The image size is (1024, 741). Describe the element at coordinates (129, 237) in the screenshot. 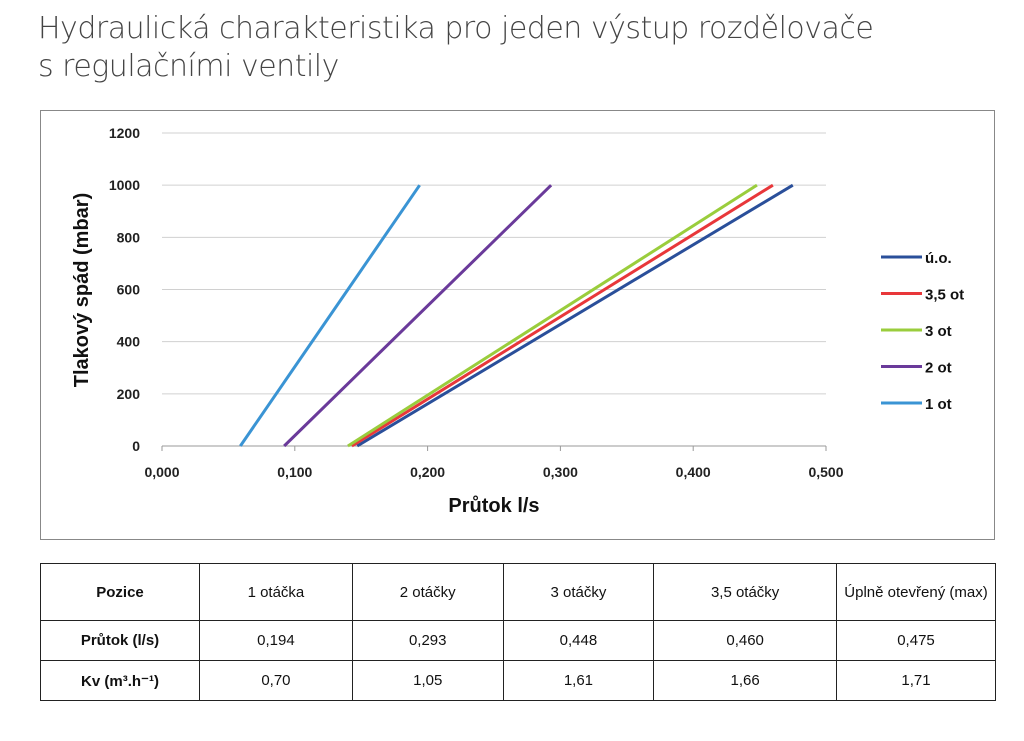

I see `y-tick-label: 800` at that location.